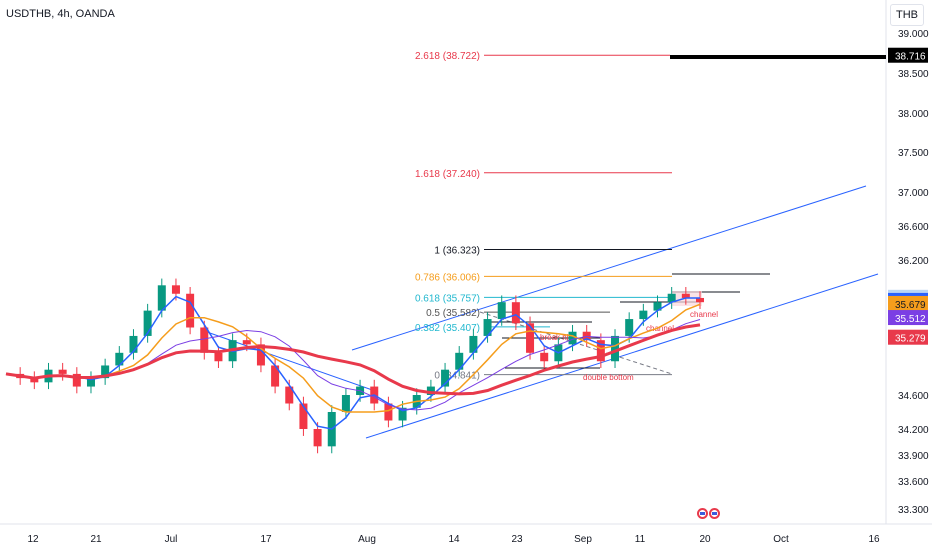 This screenshot has height=550, width=932. What do you see at coordinates (781, 539) in the screenshot?
I see `x-tick-label: Oct` at bounding box center [781, 539].